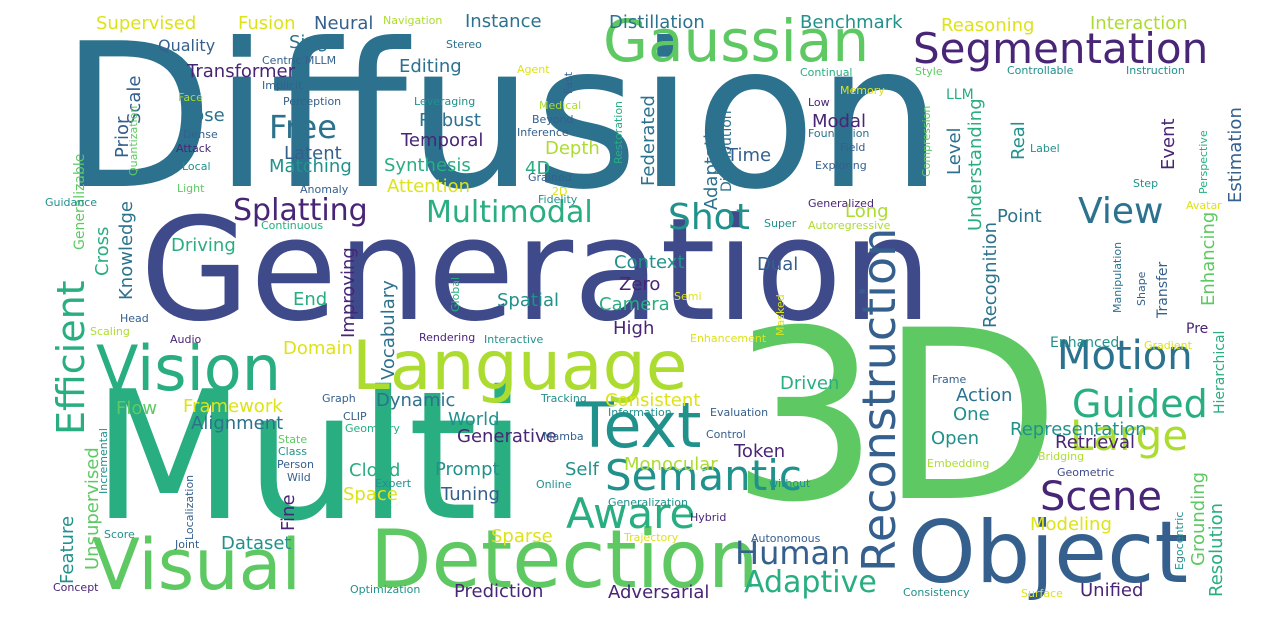 The width and height of the screenshot is (1280, 617). I want to click on word-surface: Surface, so click(1042, 593).